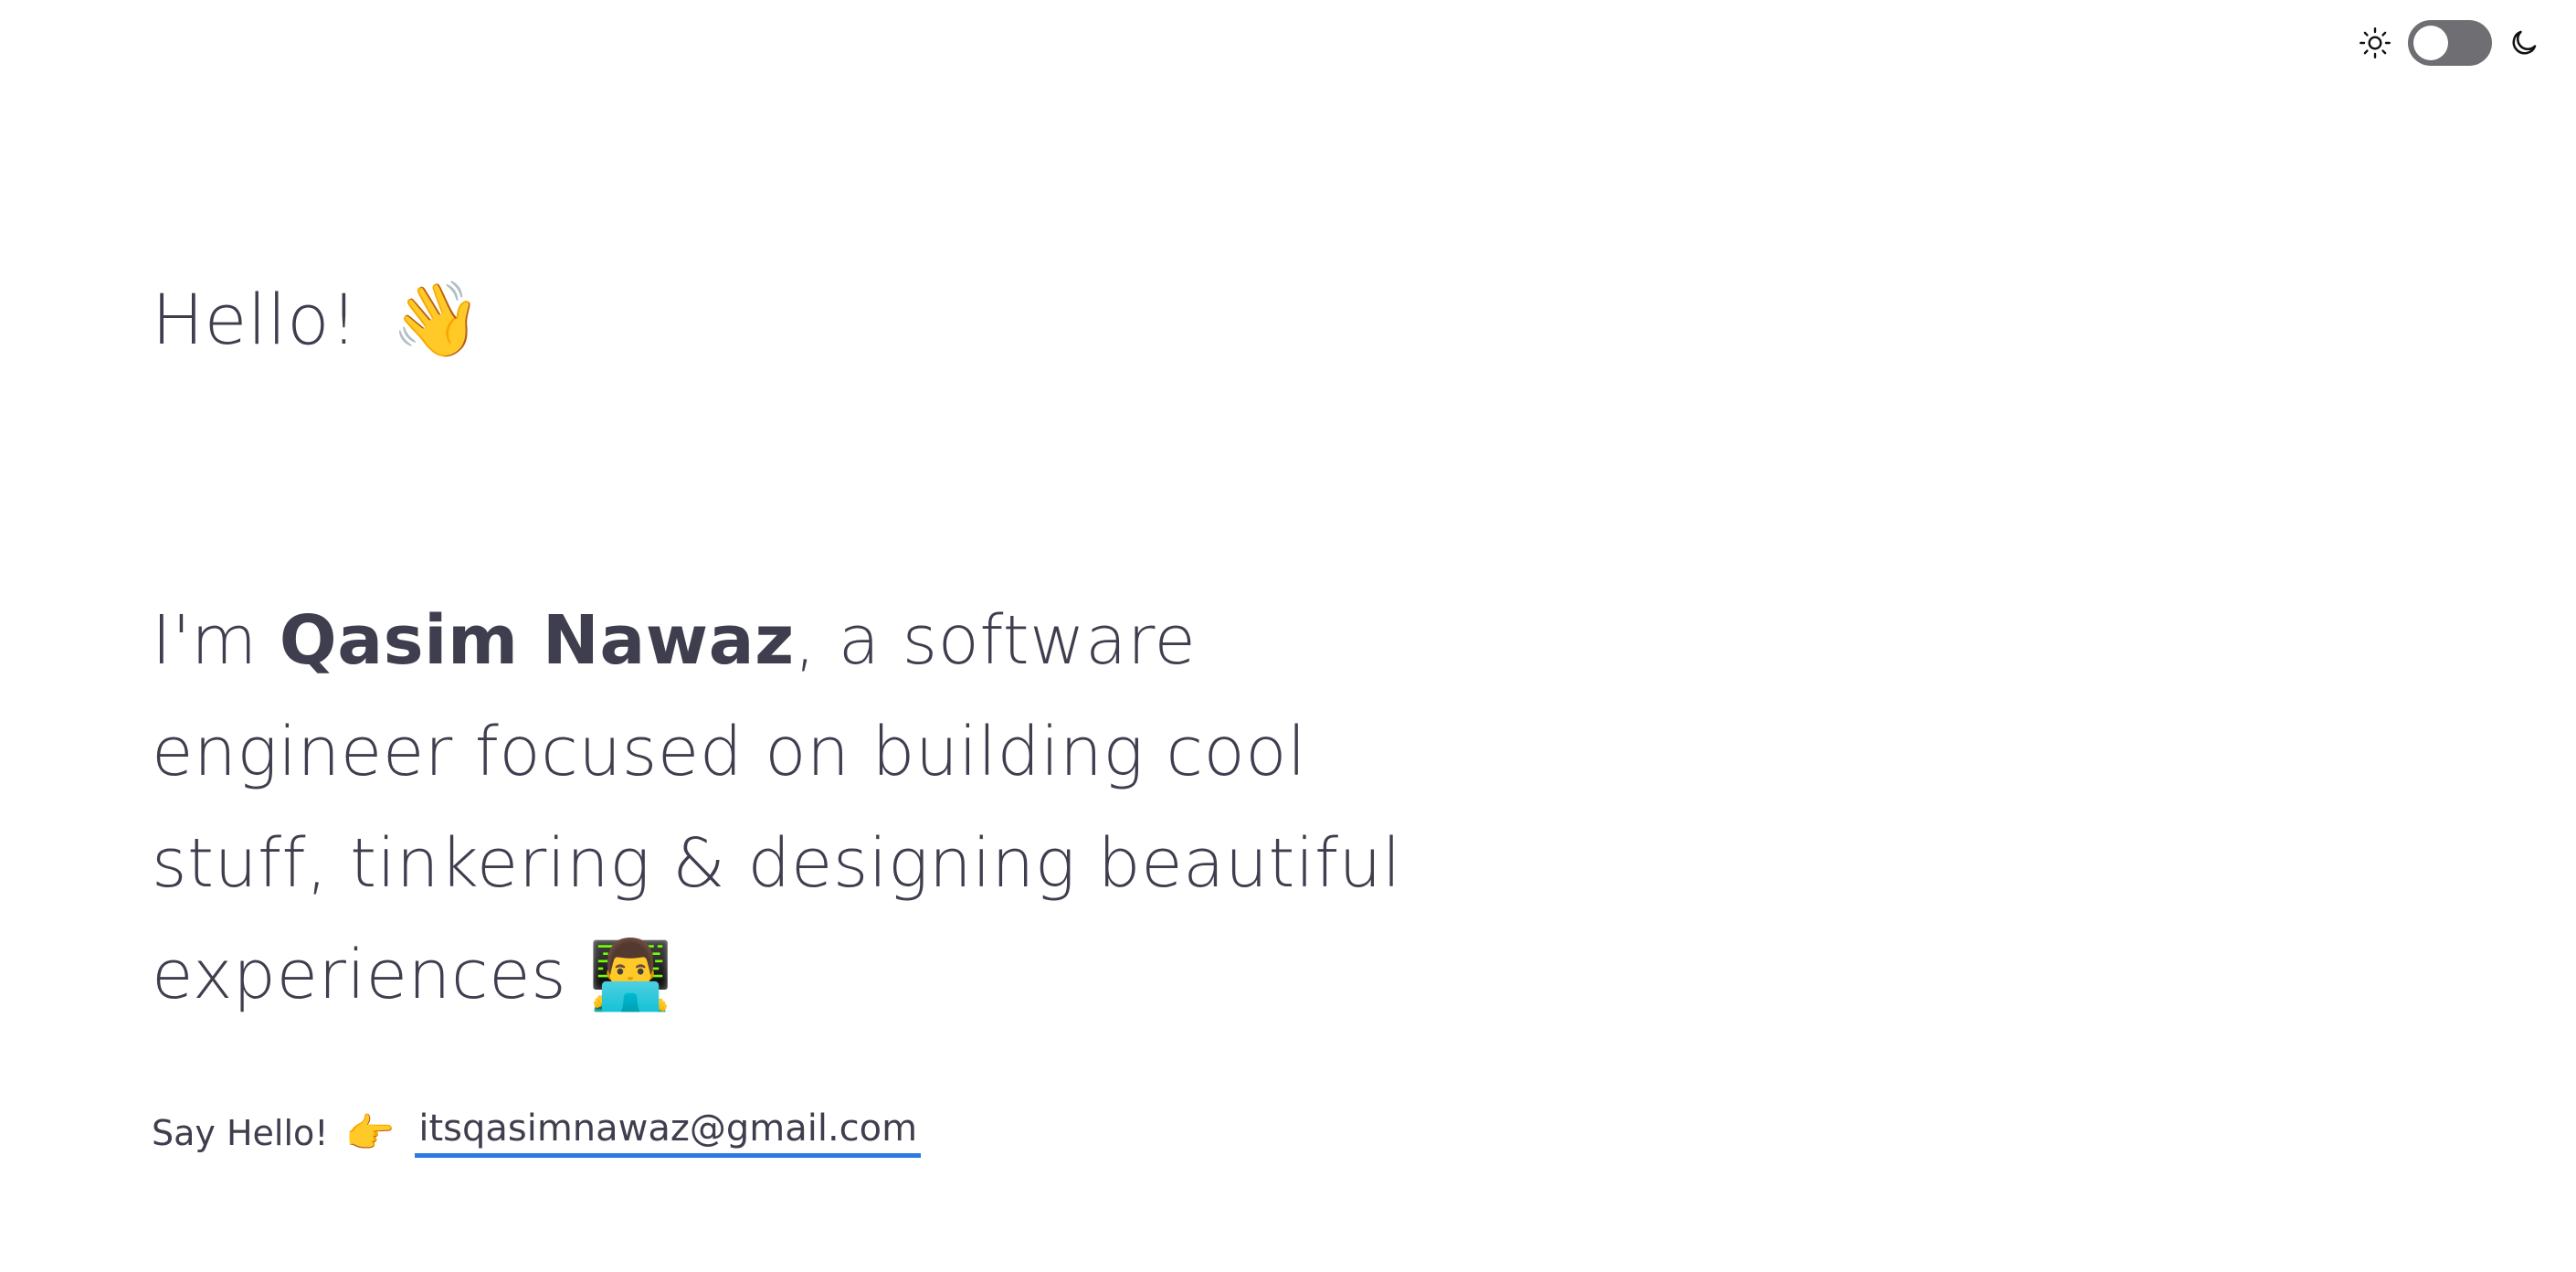 The image size is (2576, 1272). What do you see at coordinates (437, 319) in the screenshot?
I see `waving-hand-icon: 👋` at bounding box center [437, 319].